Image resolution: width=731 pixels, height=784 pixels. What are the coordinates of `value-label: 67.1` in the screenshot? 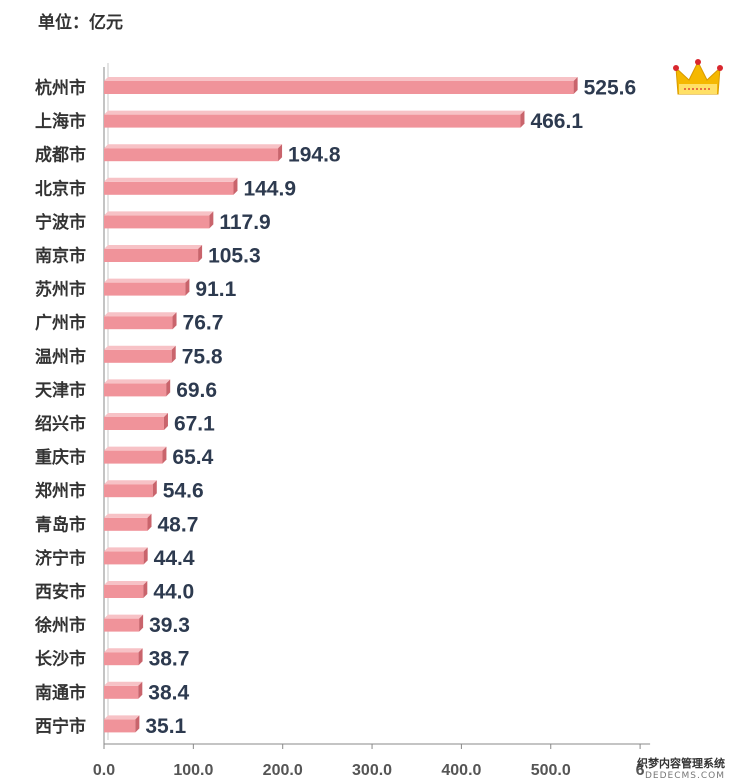 It's located at (194, 424).